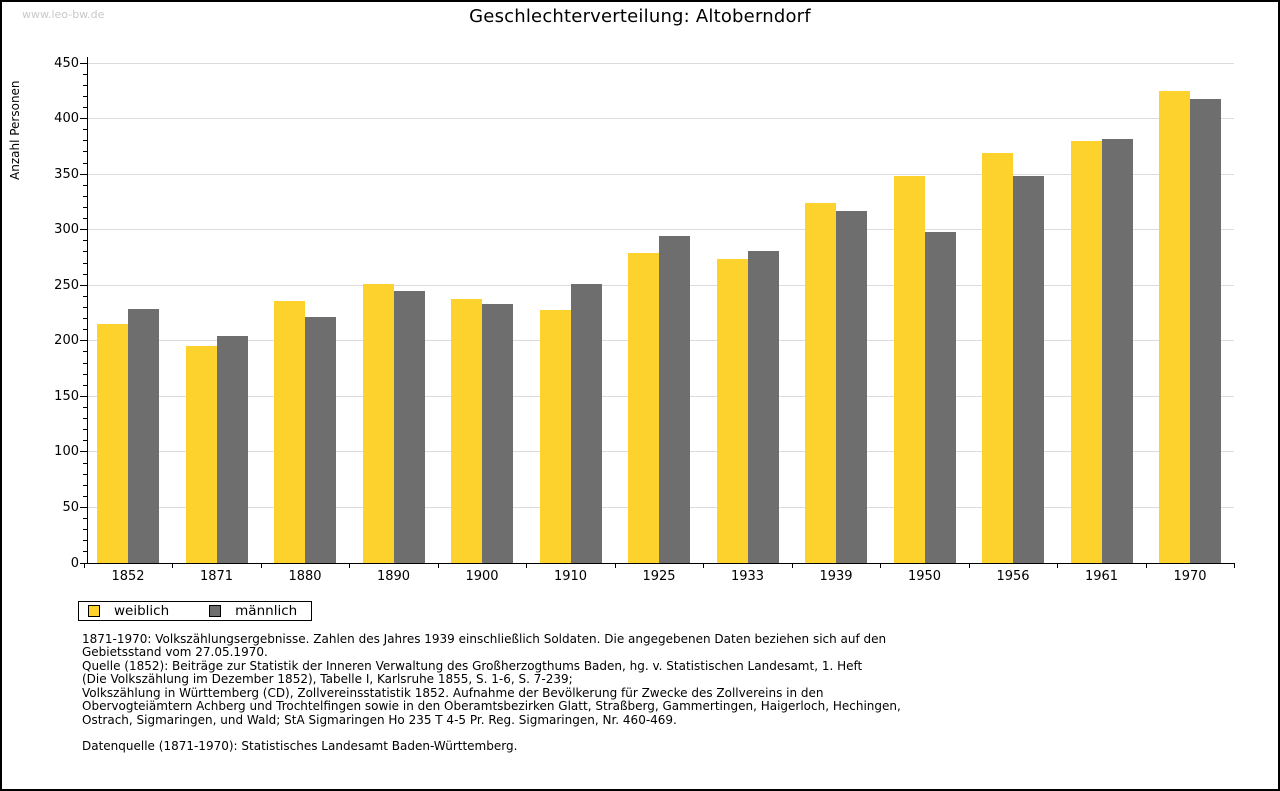 Image resolution: width=1280 pixels, height=791 pixels. What do you see at coordinates (1205, 330) in the screenshot?
I see `bar-maennlich-1970` at bounding box center [1205, 330].